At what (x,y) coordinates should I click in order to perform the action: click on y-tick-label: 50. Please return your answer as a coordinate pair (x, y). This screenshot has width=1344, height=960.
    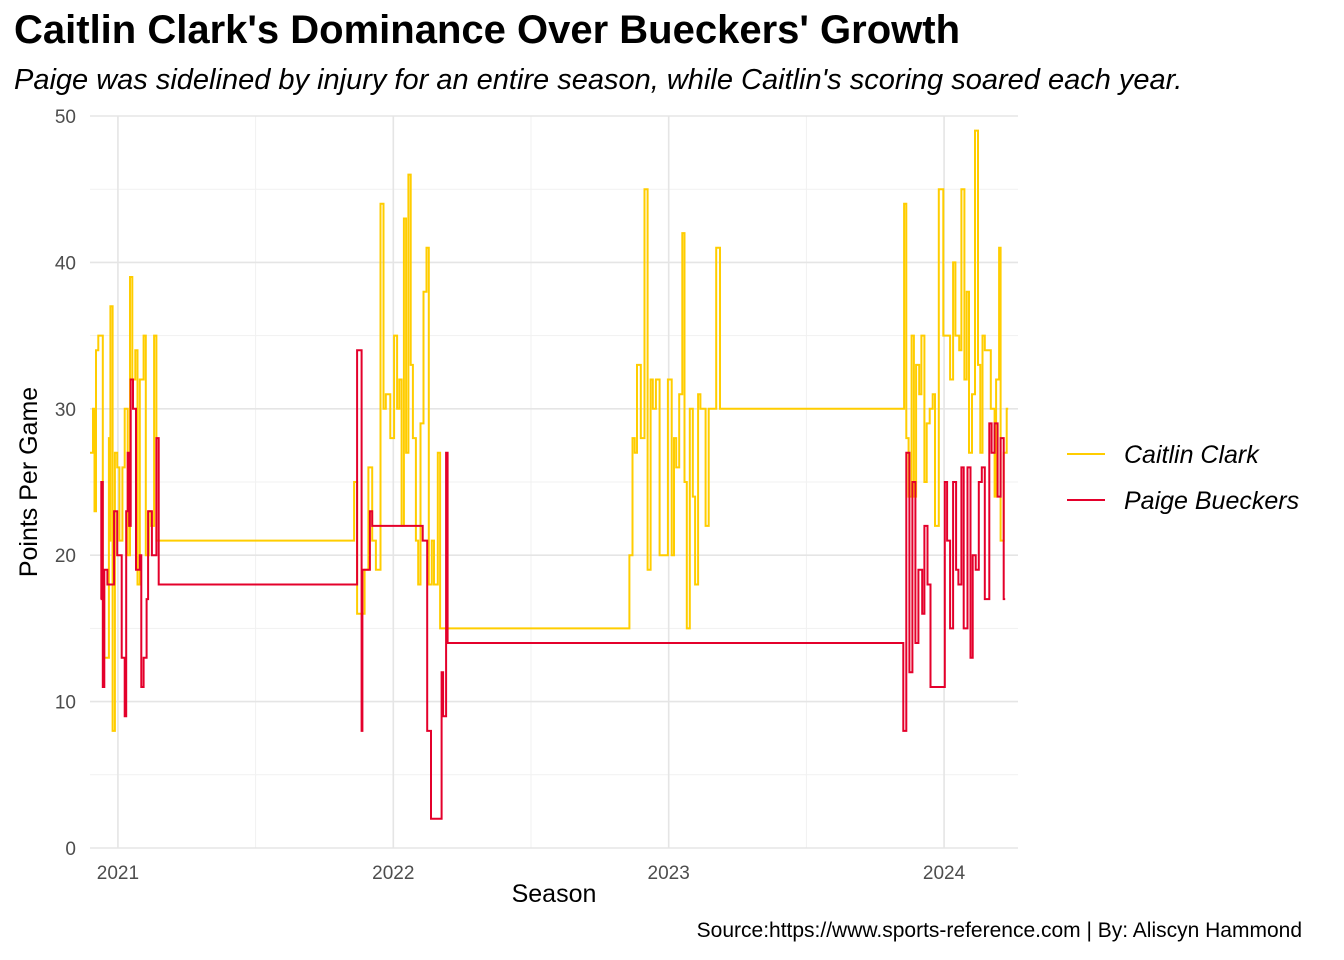
    Looking at the image, I should click on (65, 117).